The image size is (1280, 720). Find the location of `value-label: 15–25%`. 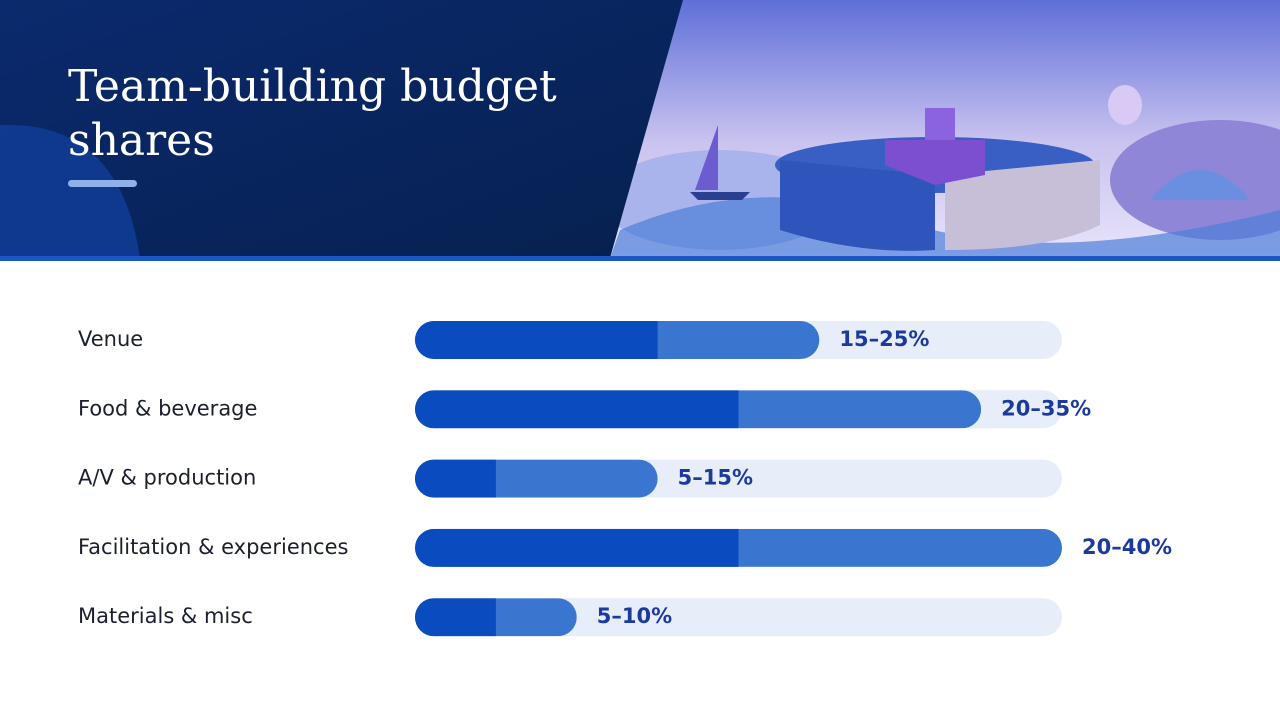

value-label: 15–25% is located at coordinates (884, 339).